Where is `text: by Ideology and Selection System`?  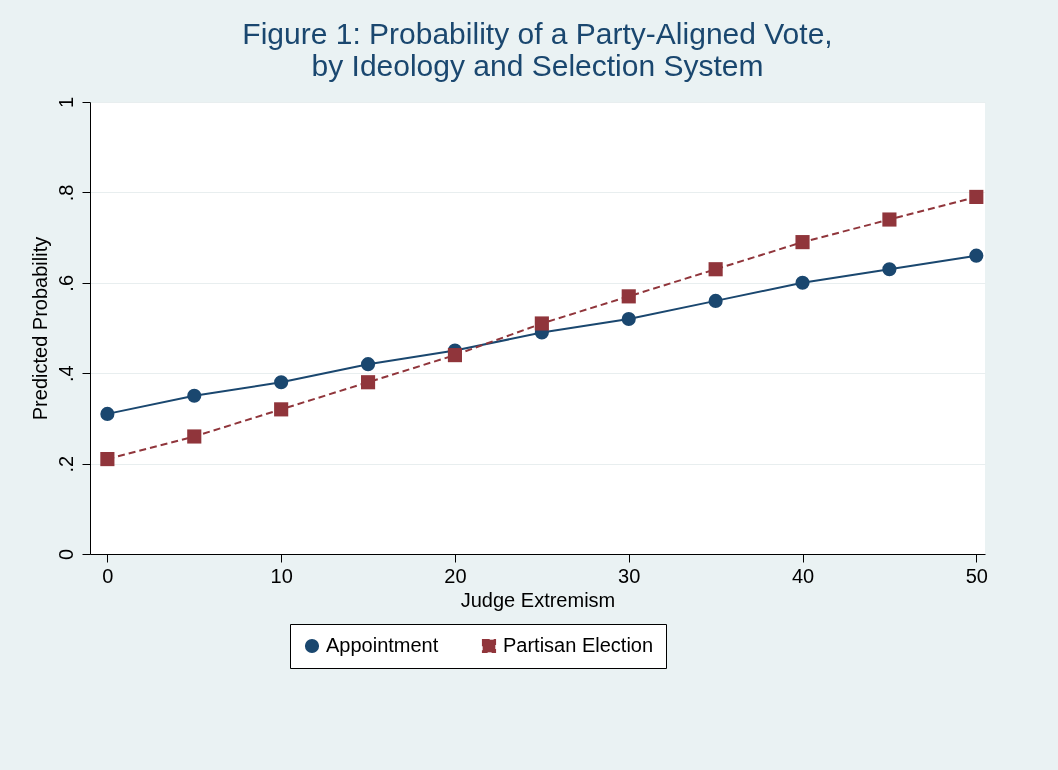
text: by Ideology and Selection System is located at coordinates (537, 66).